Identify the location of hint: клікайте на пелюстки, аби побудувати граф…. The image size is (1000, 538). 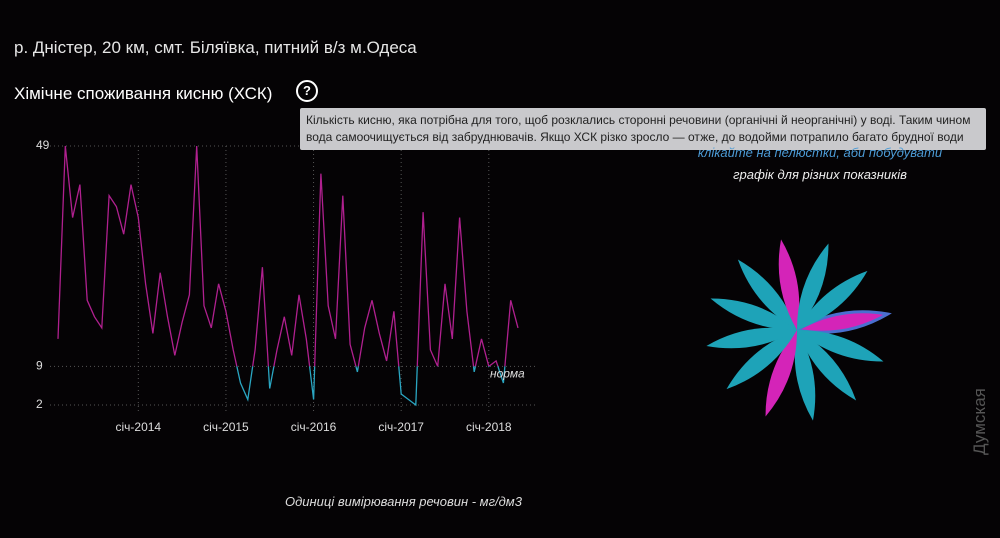
(820, 164).